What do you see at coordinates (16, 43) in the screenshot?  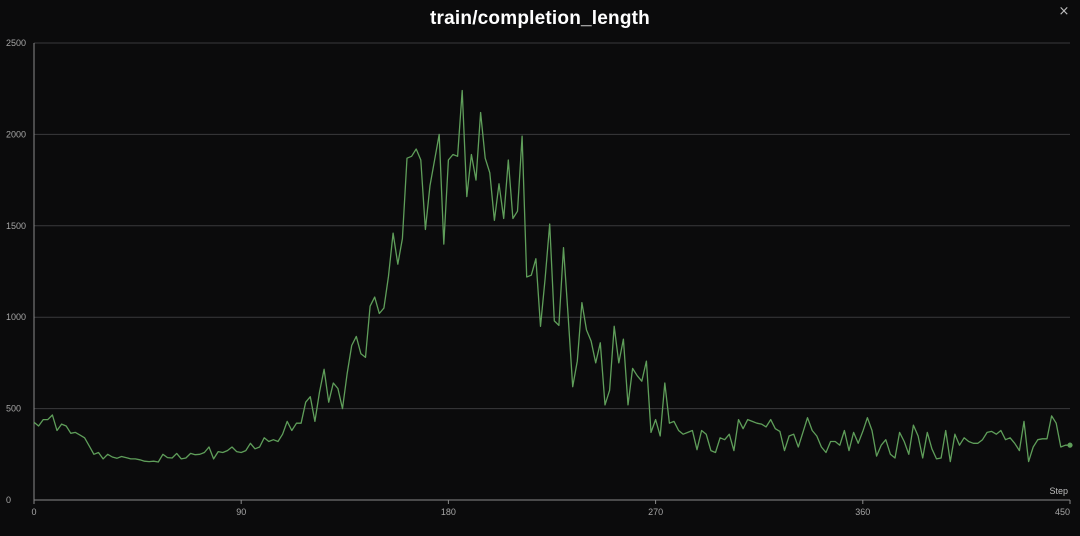 I see `y-tick-label: 2500` at bounding box center [16, 43].